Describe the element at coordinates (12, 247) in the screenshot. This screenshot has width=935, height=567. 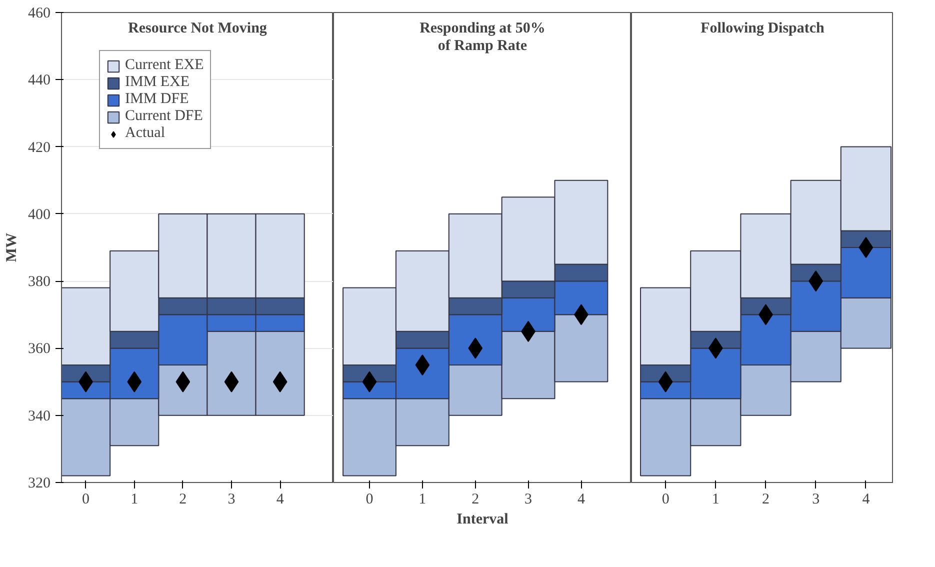
I see `y-axis-title: MW` at that location.